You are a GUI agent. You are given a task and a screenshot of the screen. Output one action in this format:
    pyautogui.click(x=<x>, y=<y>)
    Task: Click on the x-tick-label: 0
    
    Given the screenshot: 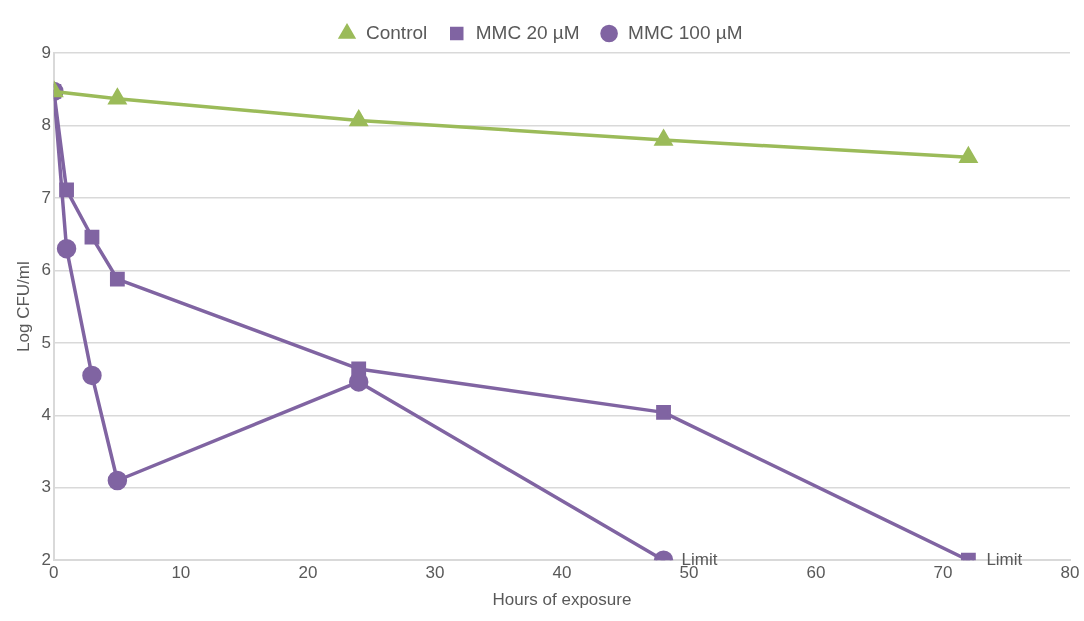 What is the action you would take?
    pyautogui.click(x=54, y=573)
    